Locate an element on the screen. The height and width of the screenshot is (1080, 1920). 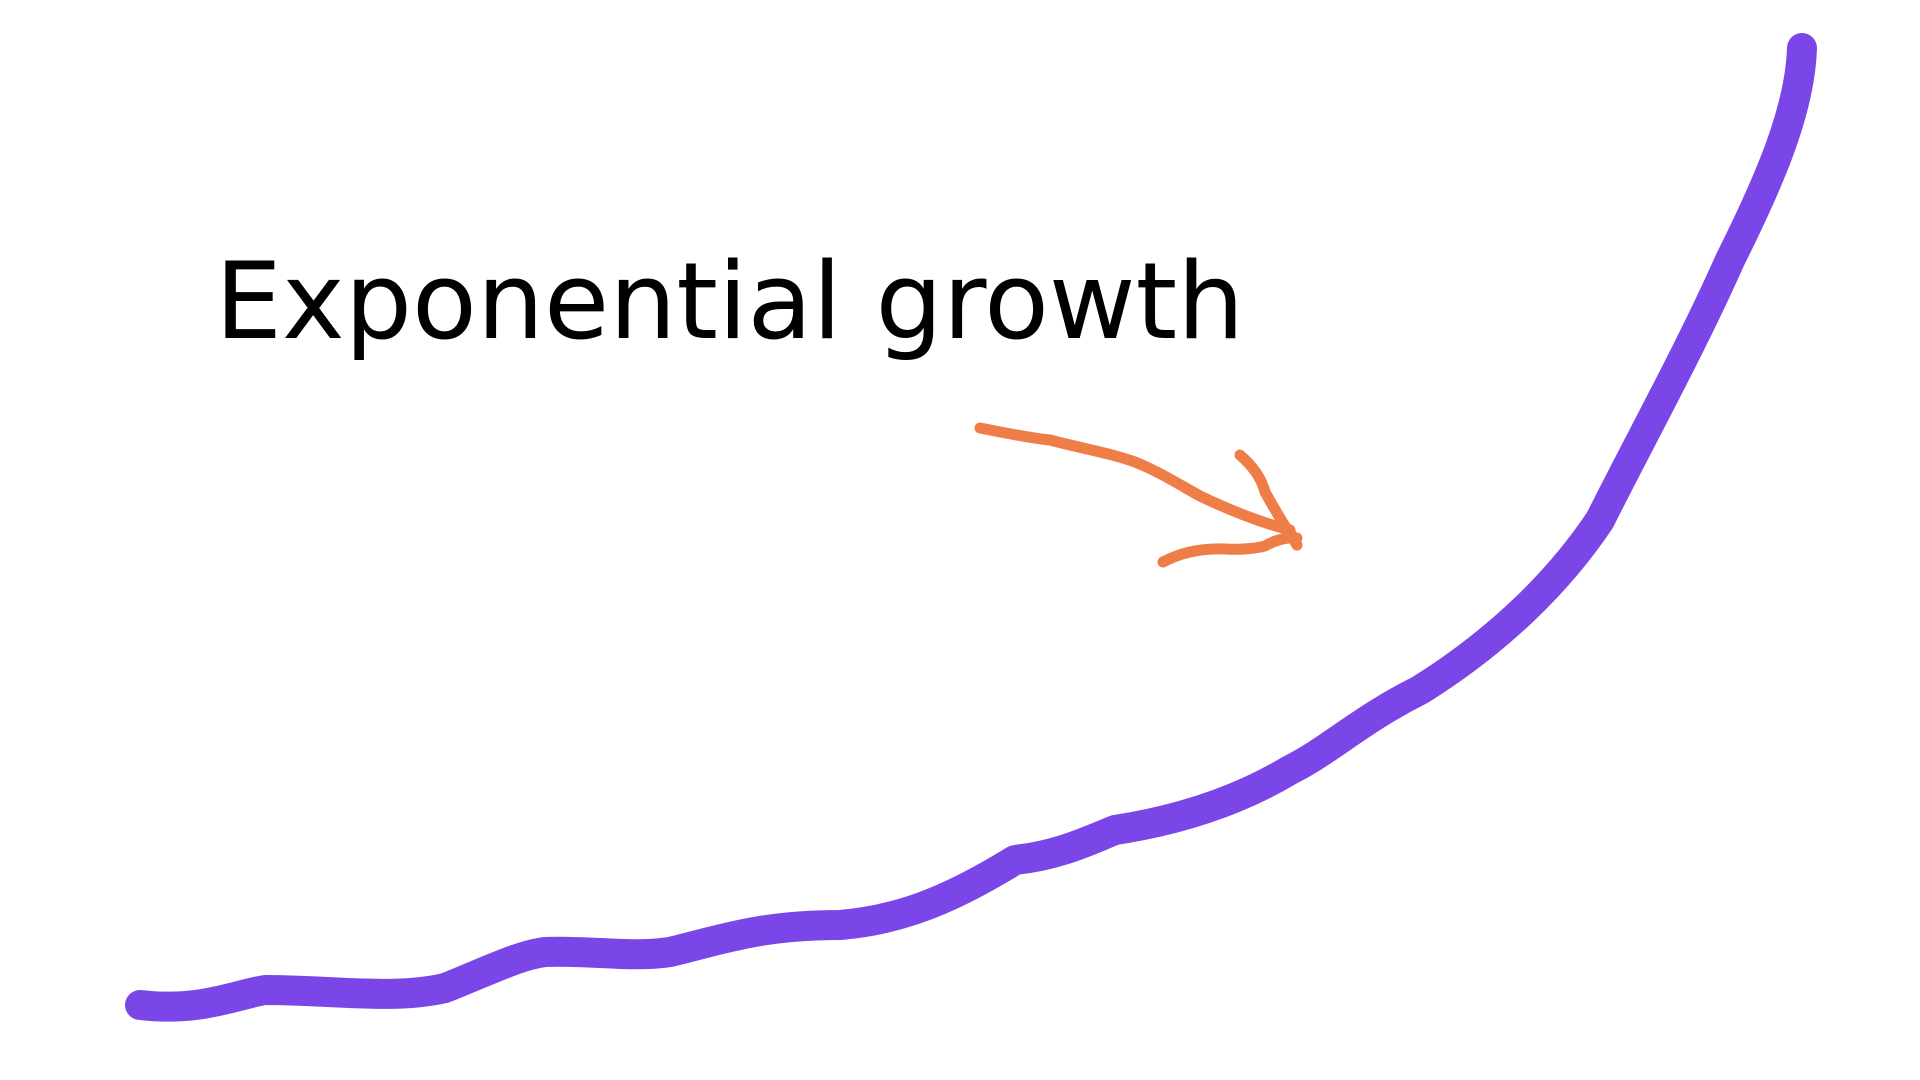
title-text: Exponential growth is located at coordinates (729, 301).